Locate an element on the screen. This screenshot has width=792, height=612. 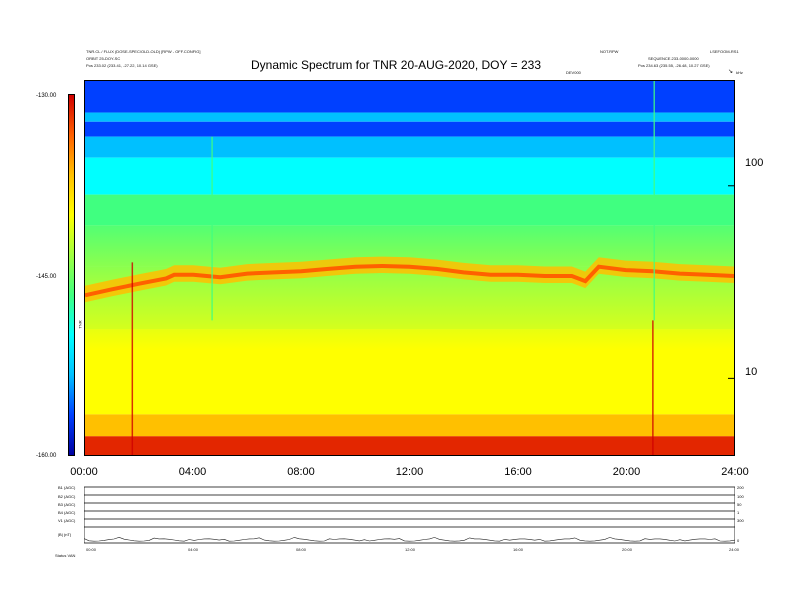
lower-label-5: |B| (nT) is located at coordinates (65, 534).